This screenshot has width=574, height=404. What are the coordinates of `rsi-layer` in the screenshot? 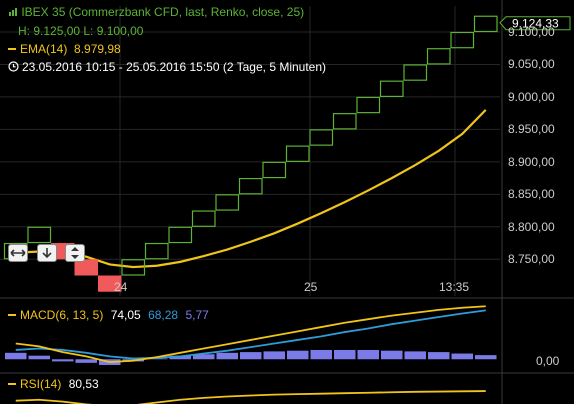 It's located at (250, 397).